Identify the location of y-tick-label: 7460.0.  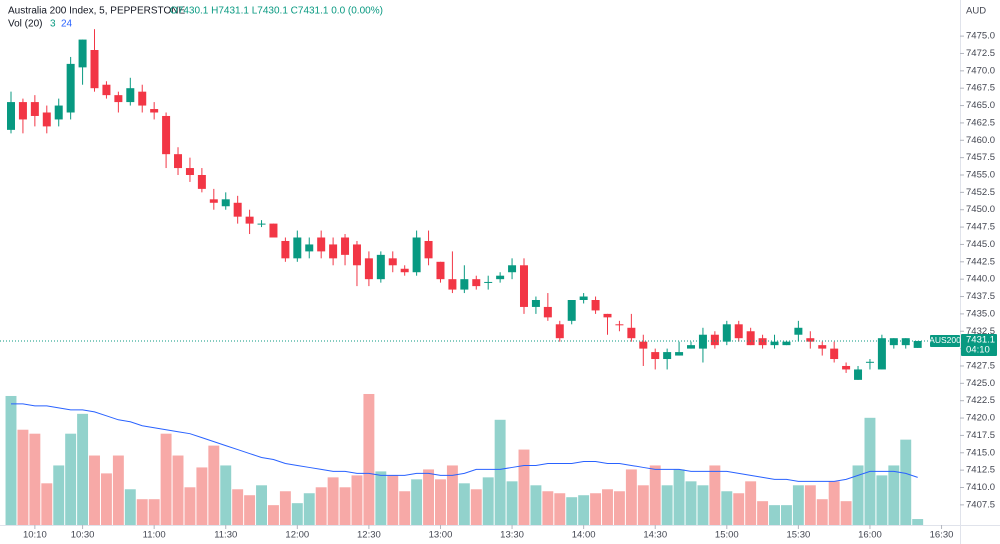
(980, 140).